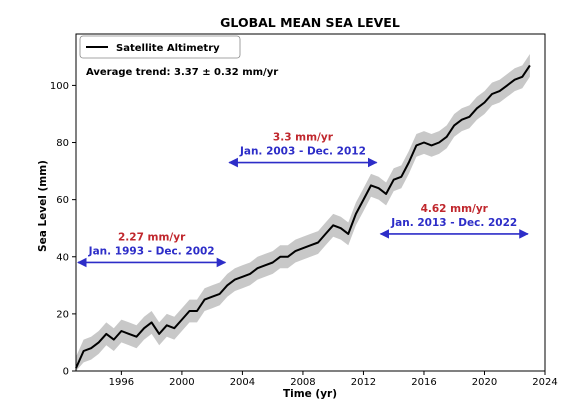  I want to click on x-axis-ticks: 1996 2000 2004 2008 2012 2016 2020 2024, so click(333, 379).